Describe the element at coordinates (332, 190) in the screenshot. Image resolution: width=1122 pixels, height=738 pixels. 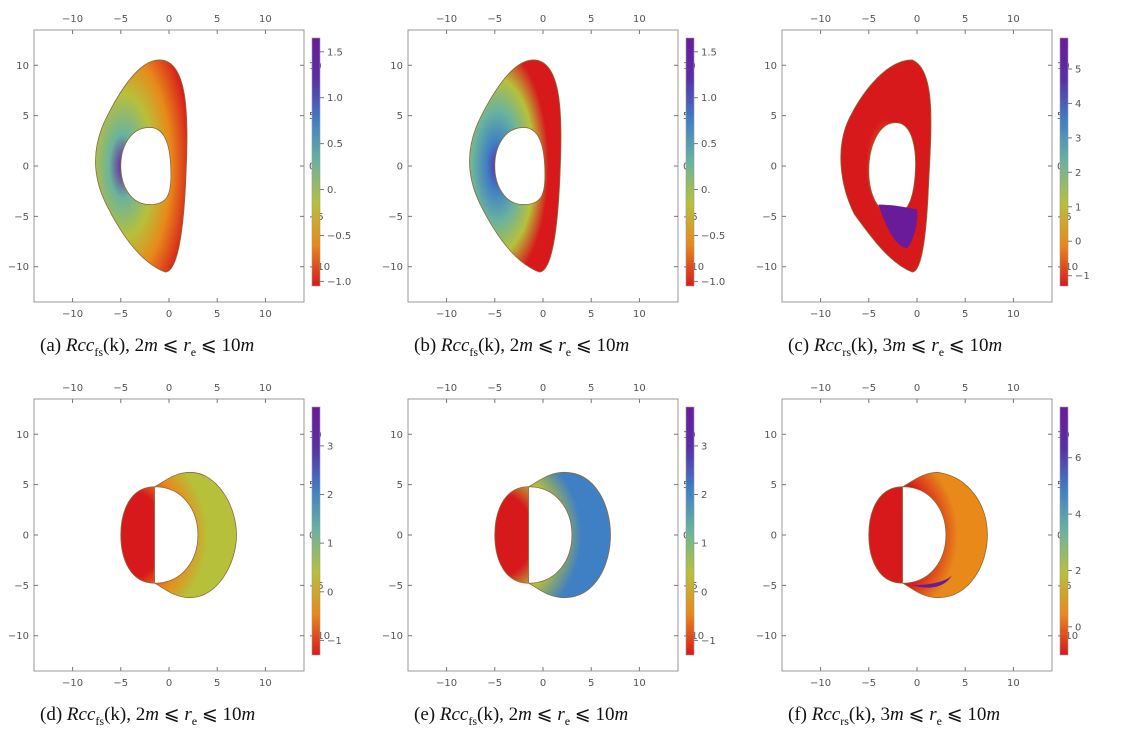
I see `colorbar-tick-label: 0.` at that location.